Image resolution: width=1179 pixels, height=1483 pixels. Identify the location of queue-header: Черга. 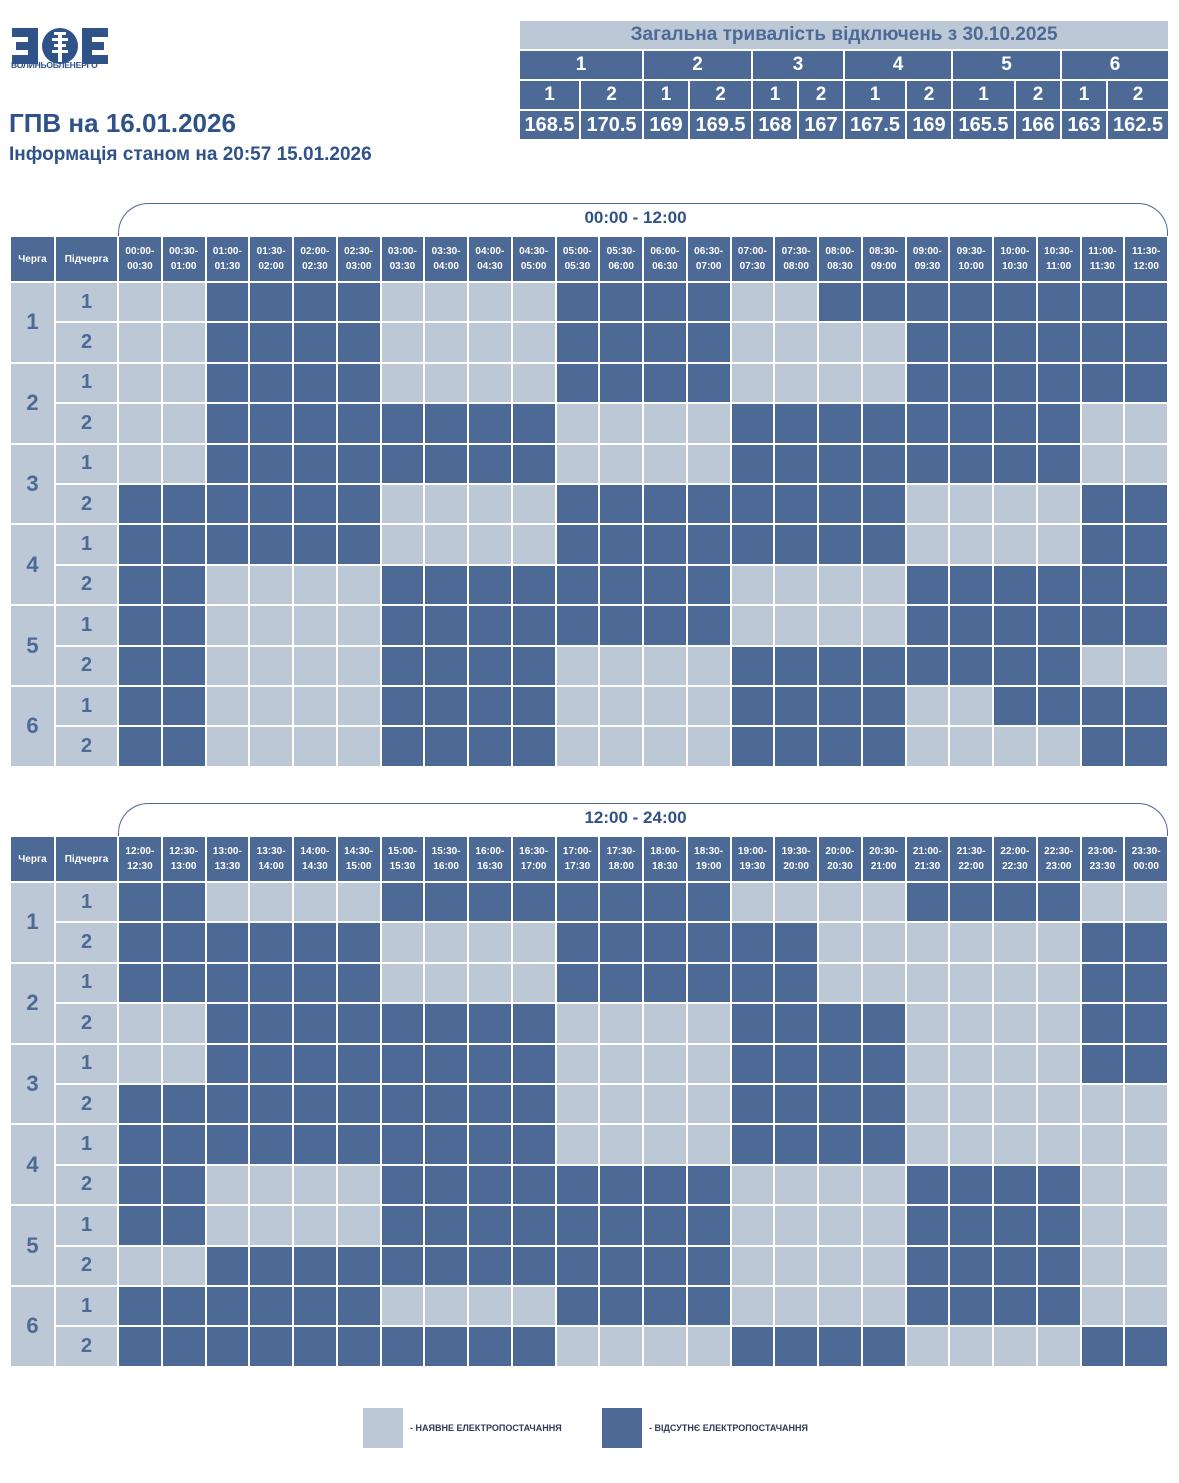
(32, 859).